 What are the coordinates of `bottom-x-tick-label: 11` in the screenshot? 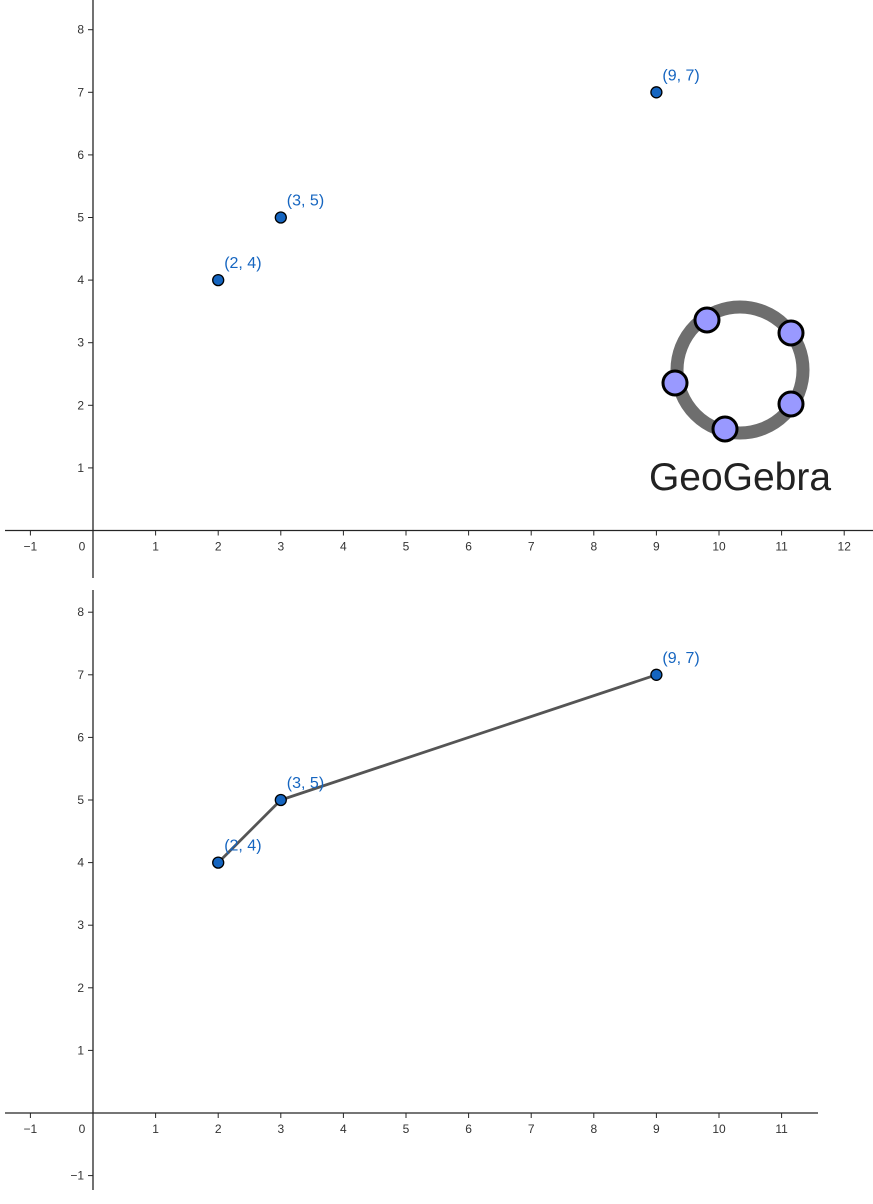 It's located at (781, 1129).